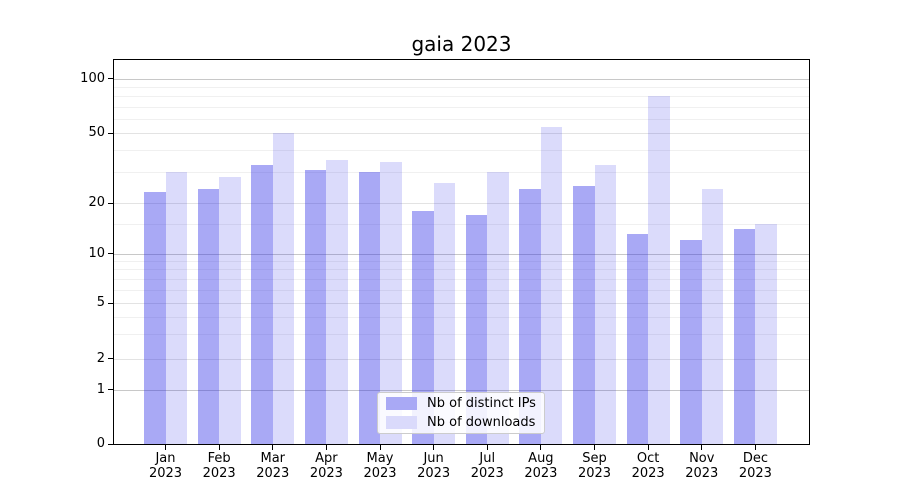 The height and width of the screenshot is (500, 900). I want to click on bar-distinct-ips-feb, so click(208, 316).